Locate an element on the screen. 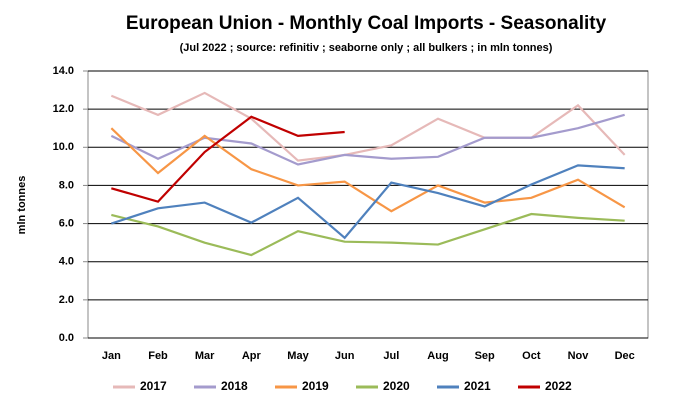 The width and height of the screenshot is (673, 403). y-tick-label: 6.0 is located at coordinates (66, 223).